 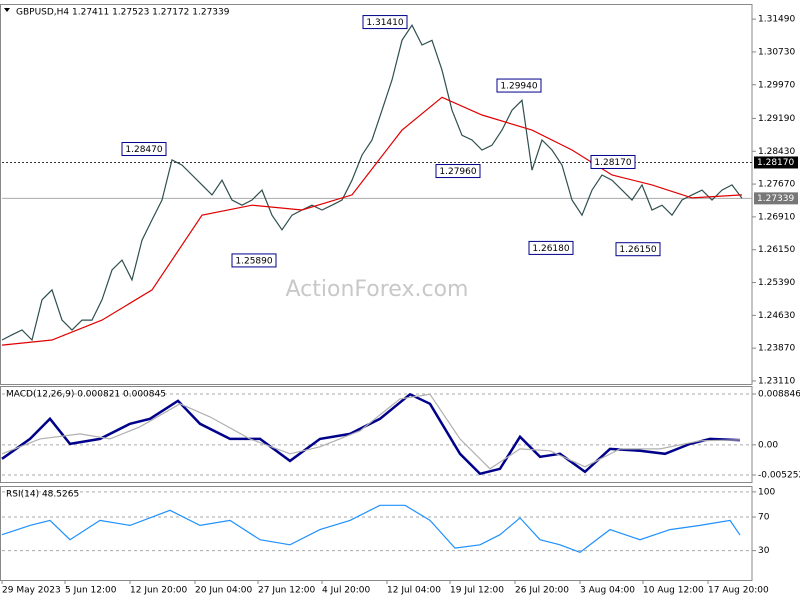 I want to click on annotation-label: 1.25890, so click(x=253, y=261).